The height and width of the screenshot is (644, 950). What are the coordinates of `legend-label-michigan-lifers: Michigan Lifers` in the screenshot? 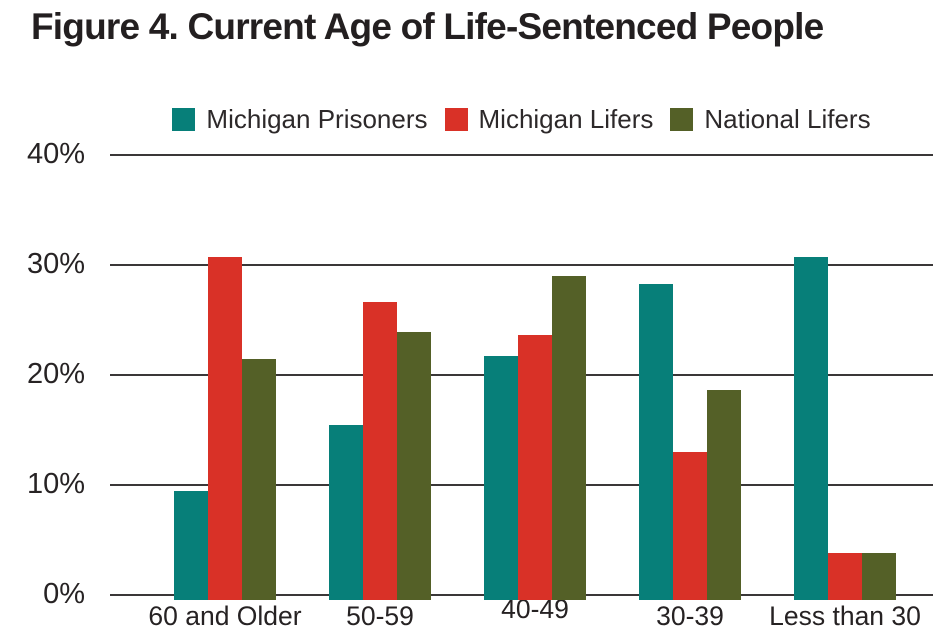 It's located at (566, 119).